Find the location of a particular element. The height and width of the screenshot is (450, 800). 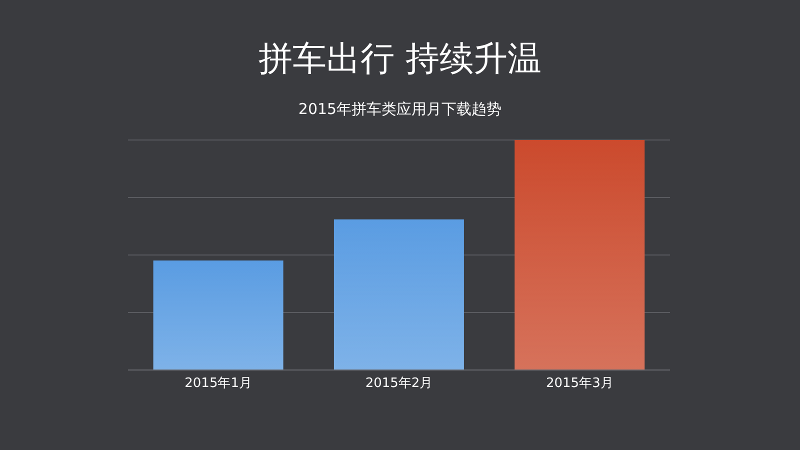

x-tick-label: 2015年1月 is located at coordinates (218, 384).